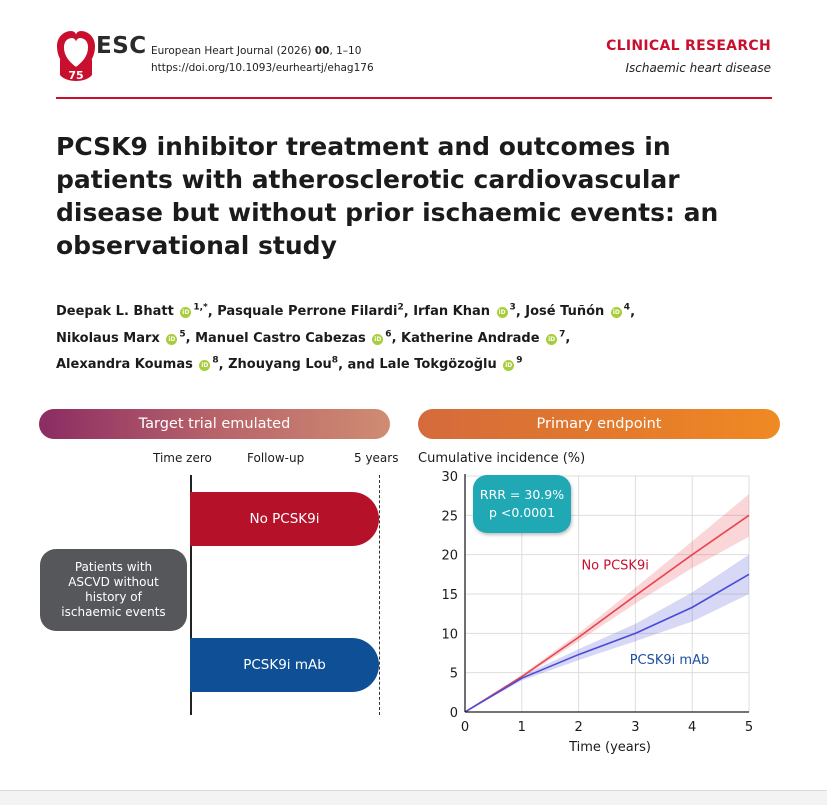  What do you see at coordinates (191, 595) in the screenshot?
I see `time-zero-line` at bounding box center [191, 595].